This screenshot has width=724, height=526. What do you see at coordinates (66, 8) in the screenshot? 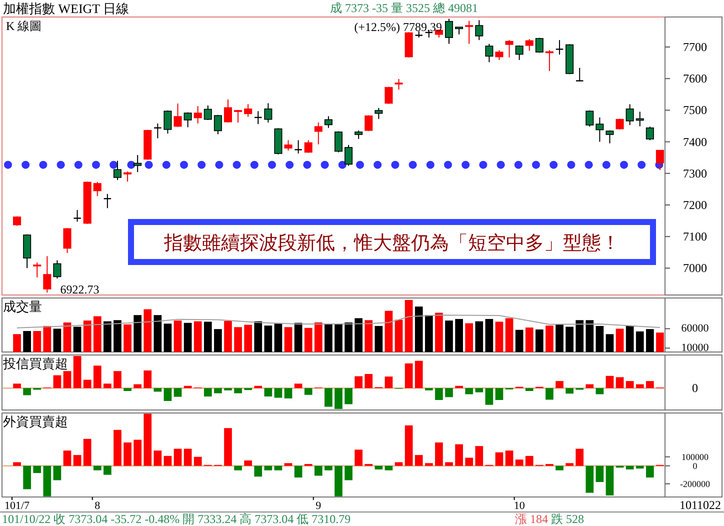
I see `chart-title: 加權指數 WEIGT 日線` at bounding box center [66, 8].